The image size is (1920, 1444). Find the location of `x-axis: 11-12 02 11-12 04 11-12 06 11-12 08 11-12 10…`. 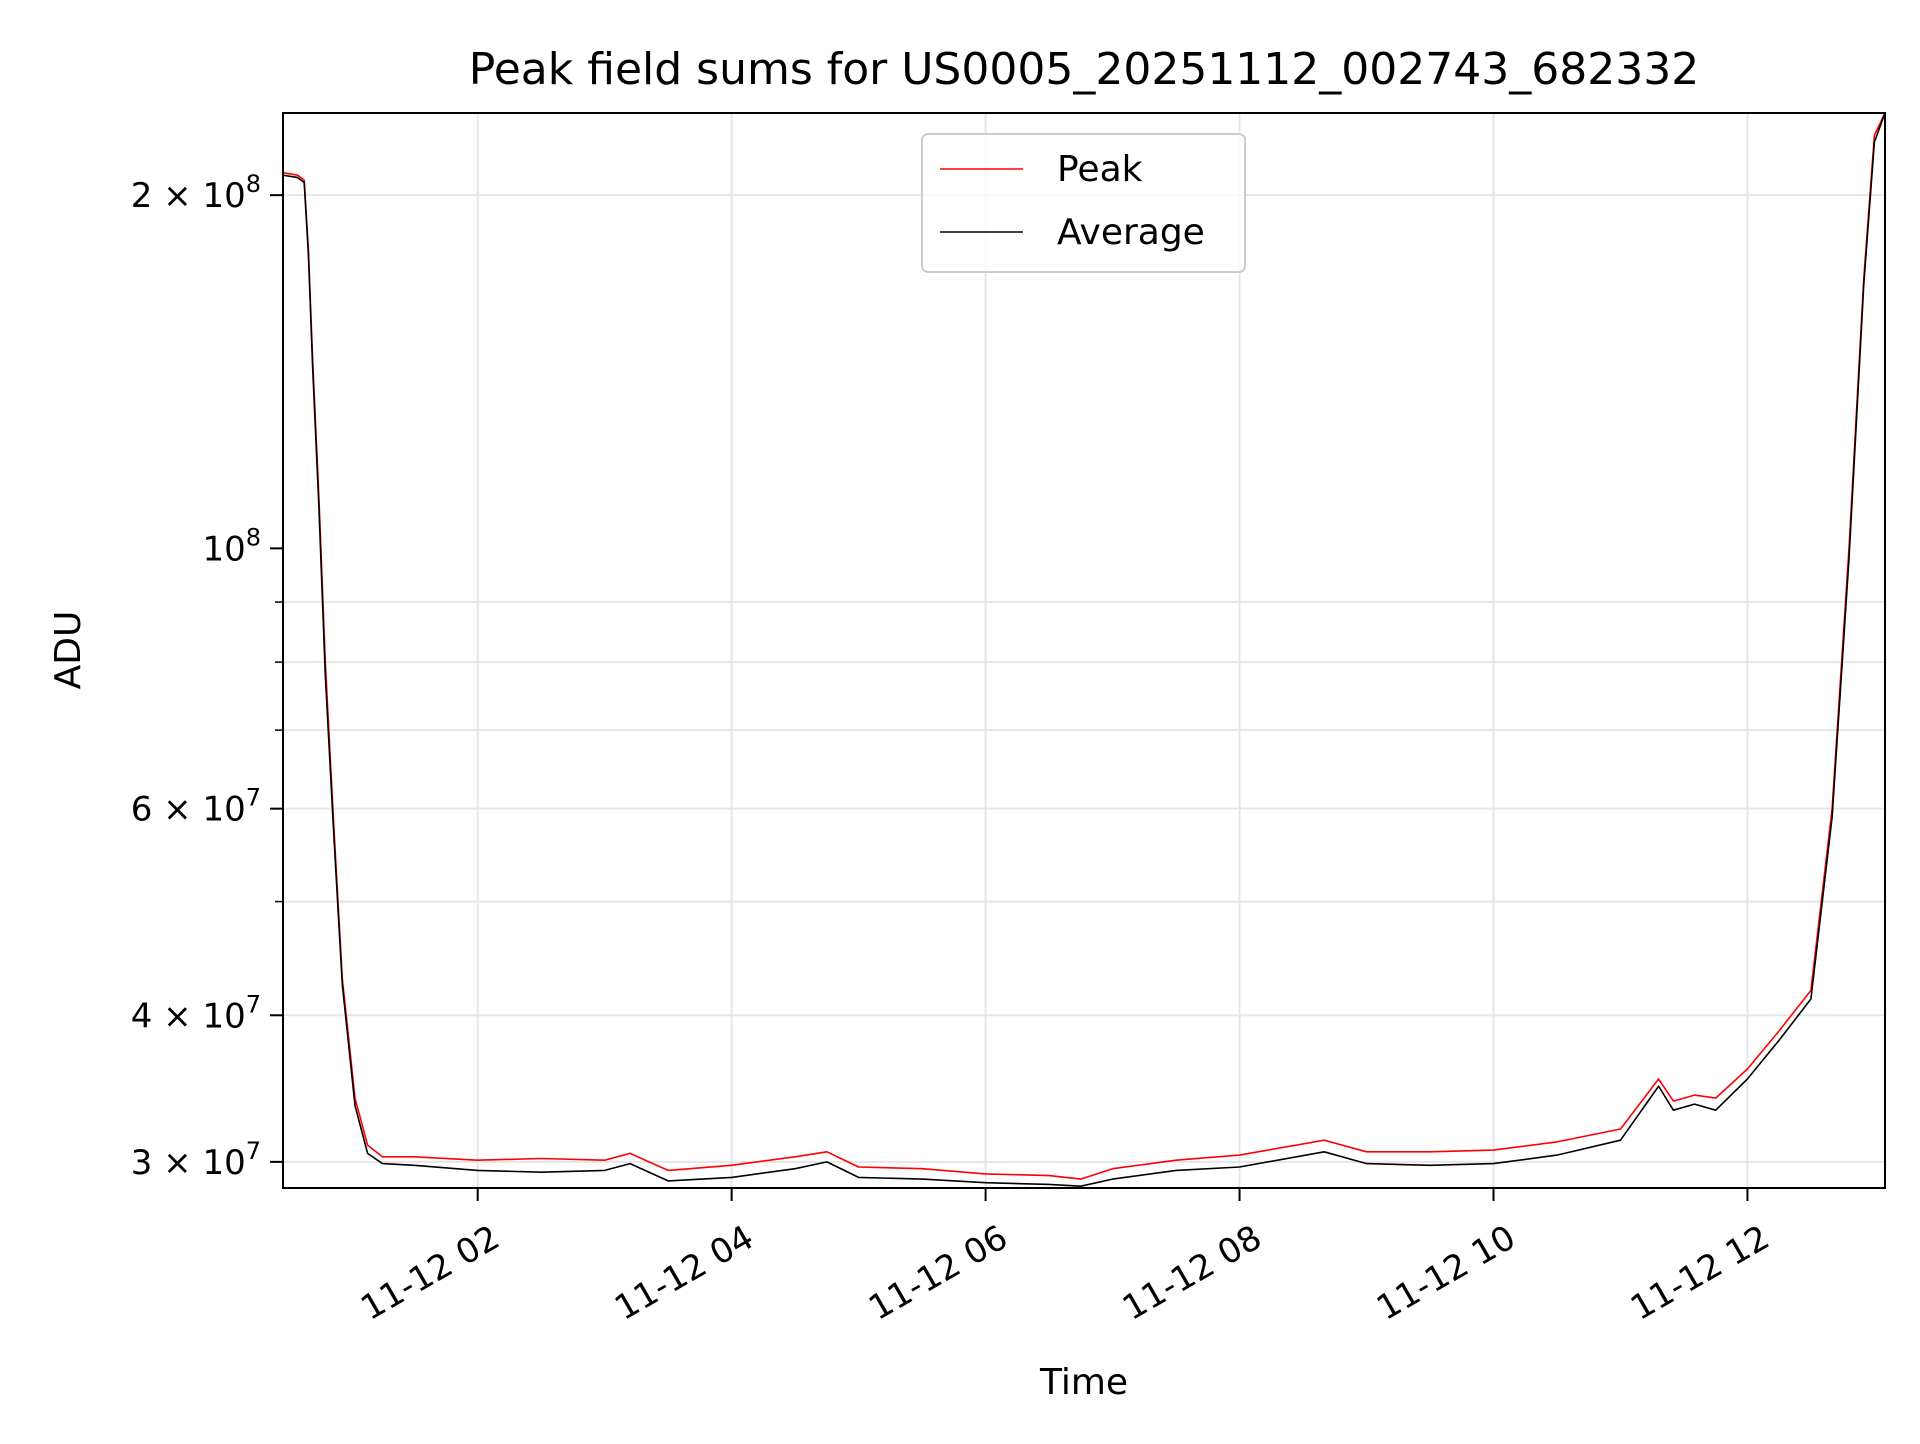

x-axis: 11-12 02 11-12 04 11-12 06 11-12 08 11-12 10… is located at coordinates (1065, 1258).